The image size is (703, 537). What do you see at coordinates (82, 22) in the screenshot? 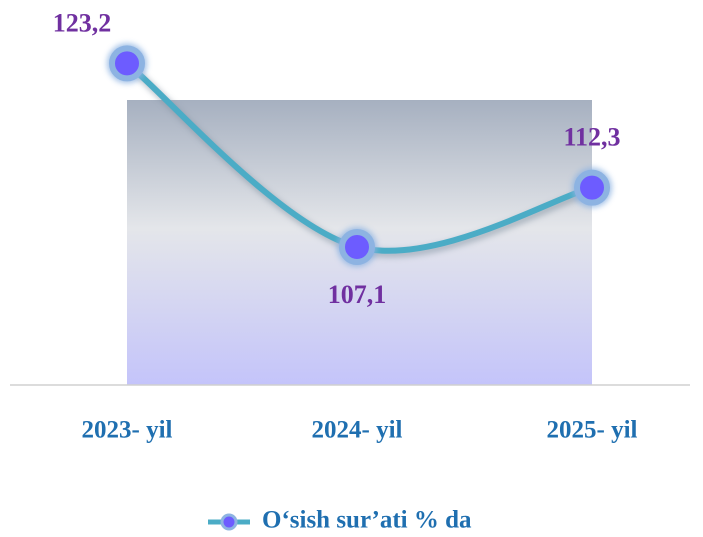
I see `data-label: 123,2` at bounding box center [82, 22].